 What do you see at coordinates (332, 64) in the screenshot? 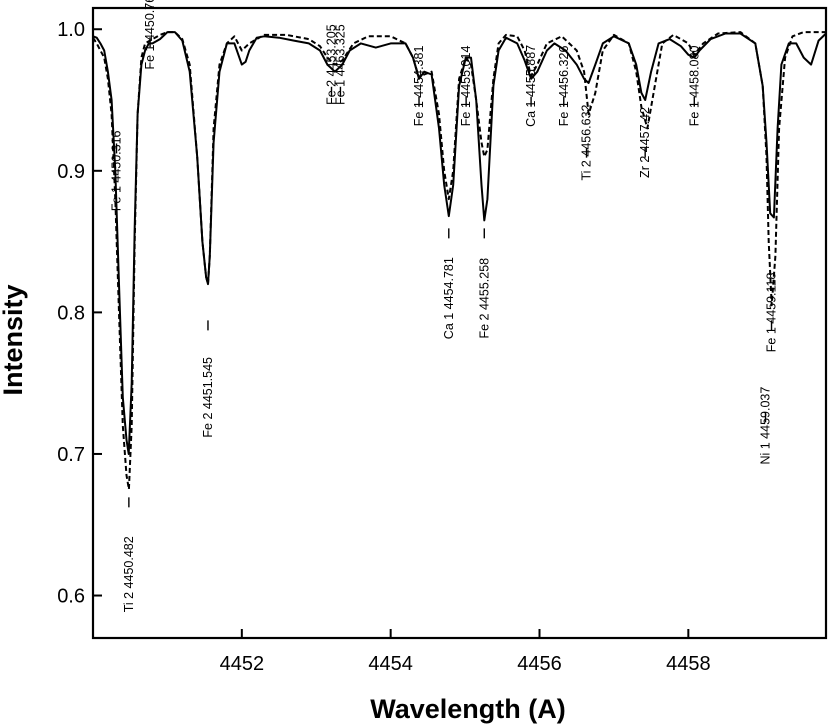
I see `line-label: Fe 2 4453.205` at bounding box center [332, 64].